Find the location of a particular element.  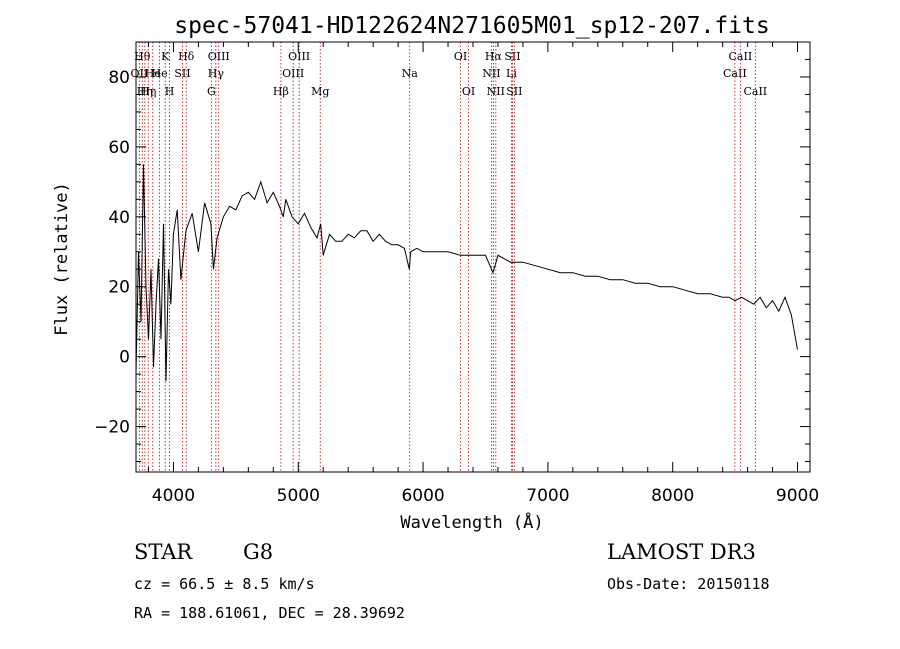

y-tick-label: 80 is located at coordinates (119, 78).